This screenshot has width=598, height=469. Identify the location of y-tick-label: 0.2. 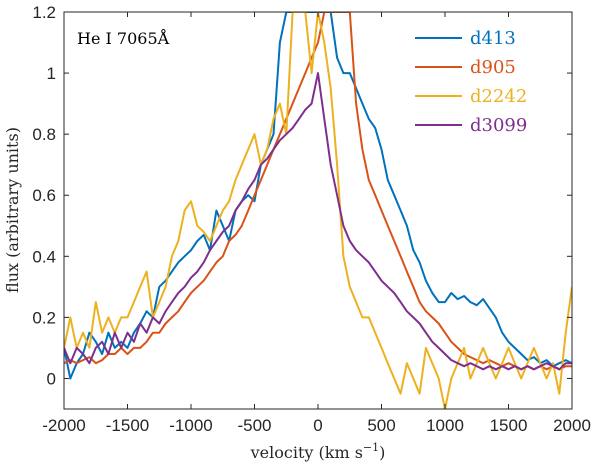
(44, 317).